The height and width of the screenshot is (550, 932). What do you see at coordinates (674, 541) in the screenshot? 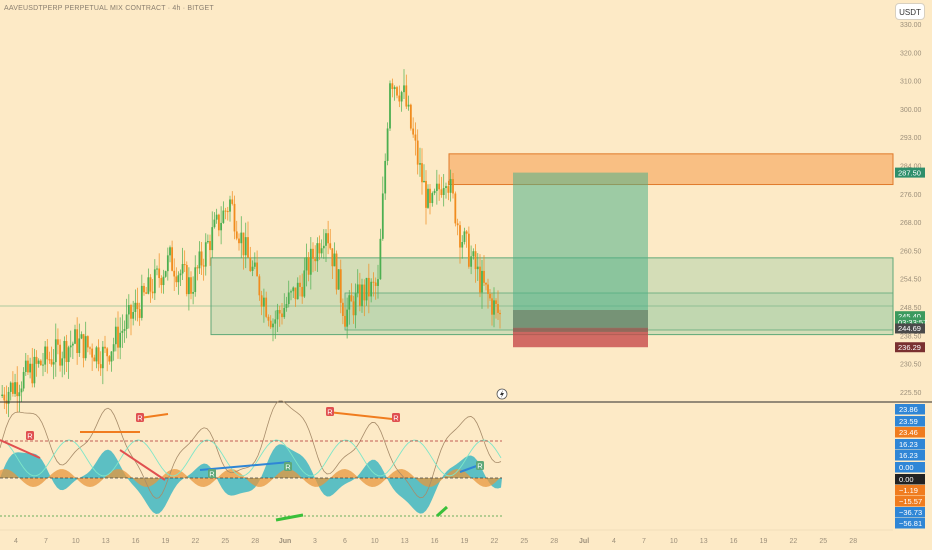
I see `time-axis-label: 10` at bounding box center [674, 541].